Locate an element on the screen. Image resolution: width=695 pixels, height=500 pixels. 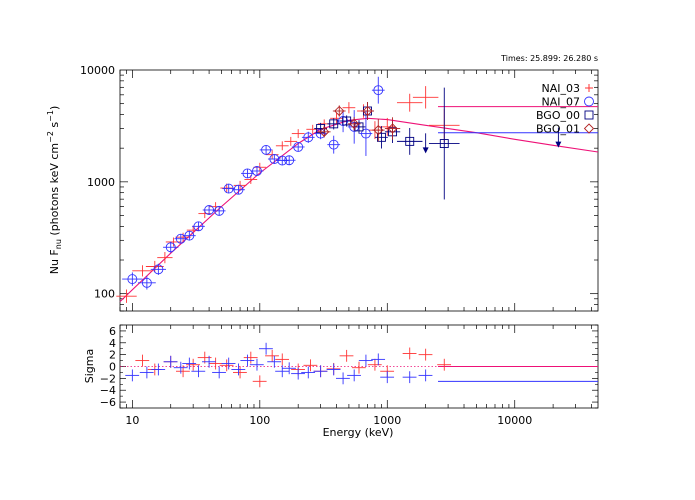
ylabel-part-mid: (photons keV cm is located at coordinates (54, 191).